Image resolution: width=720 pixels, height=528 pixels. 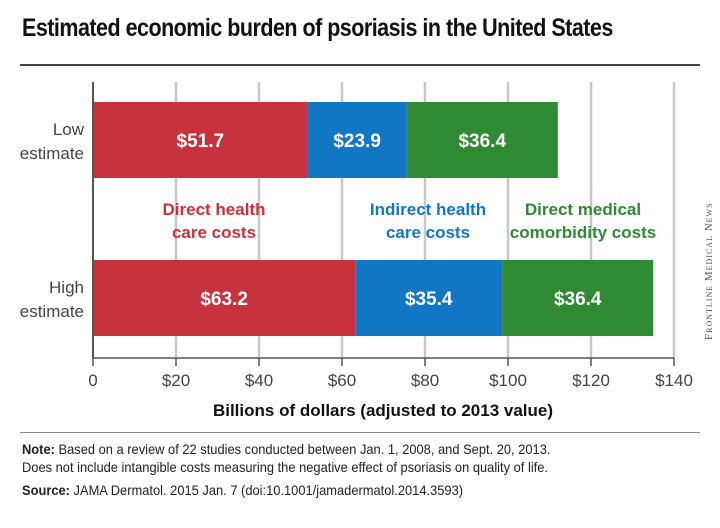 What do you see at coordinates (583, 232) in the screenshot?
I see `legend-label-comorbidity: comorbidity costs` at bounding box center [583, 232].